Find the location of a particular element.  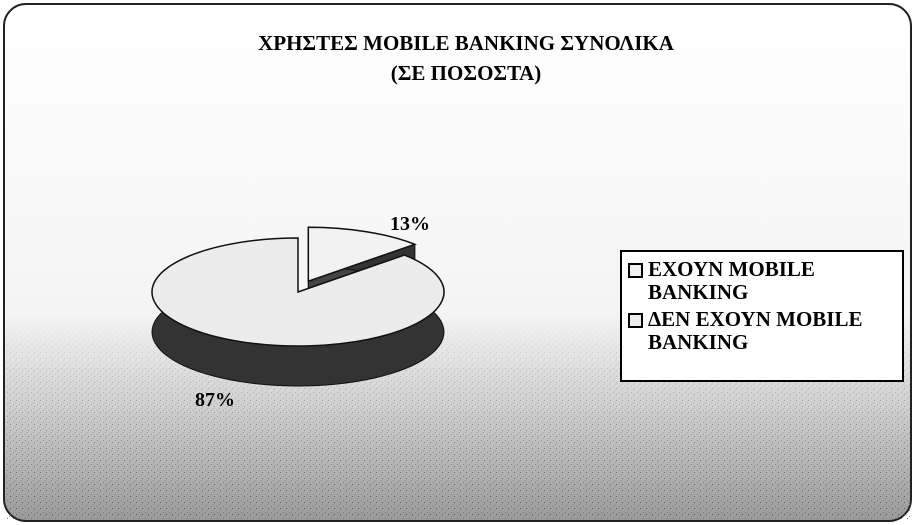

chart-title: ΧΡΗΣΤΕΣ MOBILE BANKING ΣΥΝΟΛΙΚΑ is located at coordinates (466, 43).